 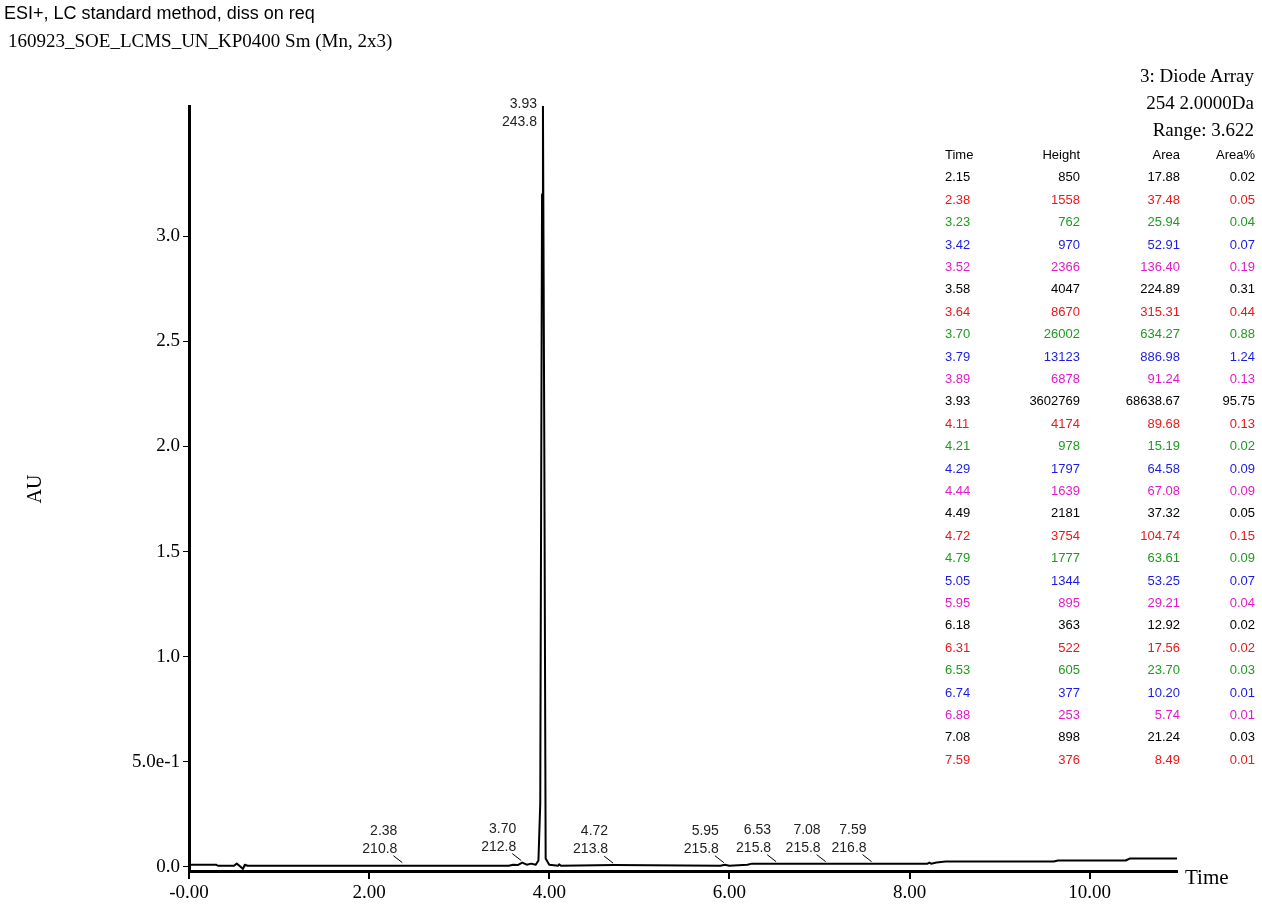 I want to click on annotation: 37.32, so click(x=1163, y=513).